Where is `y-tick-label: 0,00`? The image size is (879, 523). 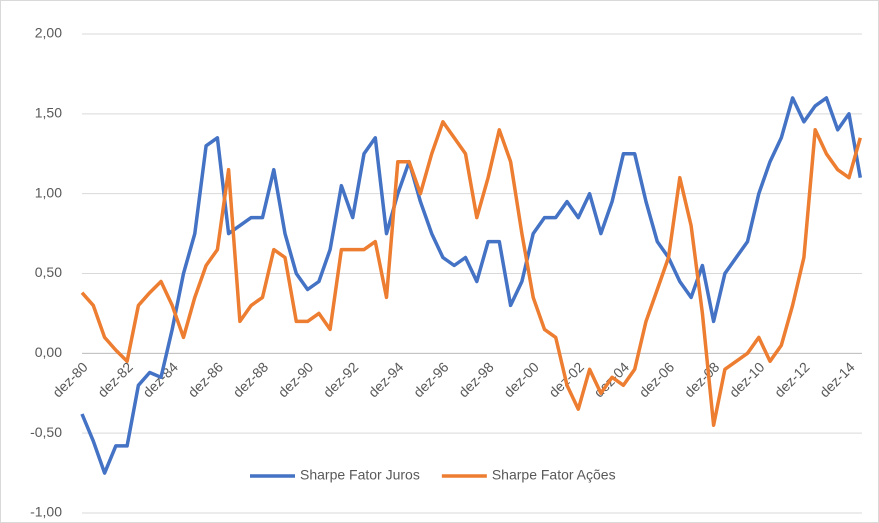 y-tick-label: 0,00 is located at coordinates (48, 352).